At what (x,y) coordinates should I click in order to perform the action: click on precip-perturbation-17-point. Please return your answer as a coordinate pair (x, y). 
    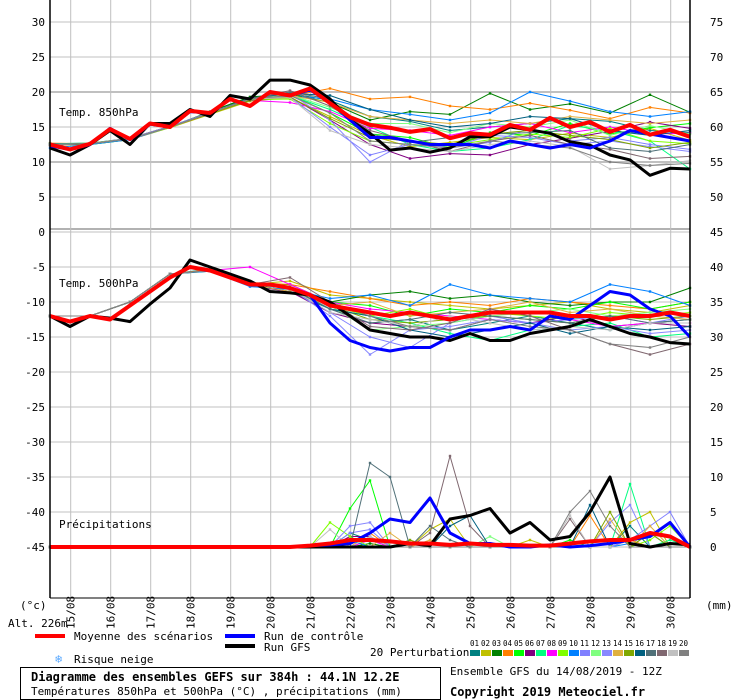
    Looking at the image, I should click on (450, 540).